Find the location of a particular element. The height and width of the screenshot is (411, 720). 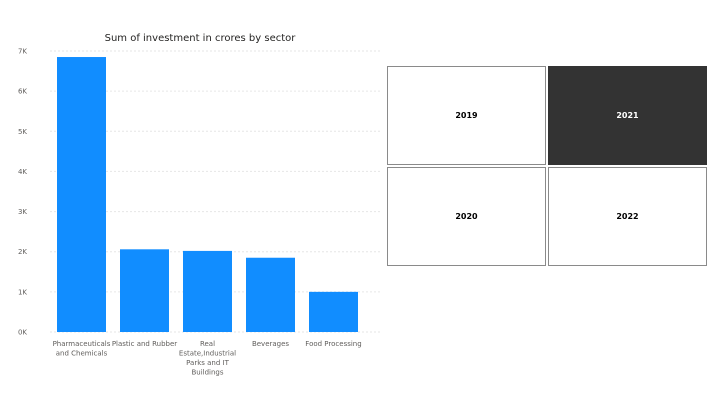

y-tick-label: 2K is located at coordinates (22, 252).